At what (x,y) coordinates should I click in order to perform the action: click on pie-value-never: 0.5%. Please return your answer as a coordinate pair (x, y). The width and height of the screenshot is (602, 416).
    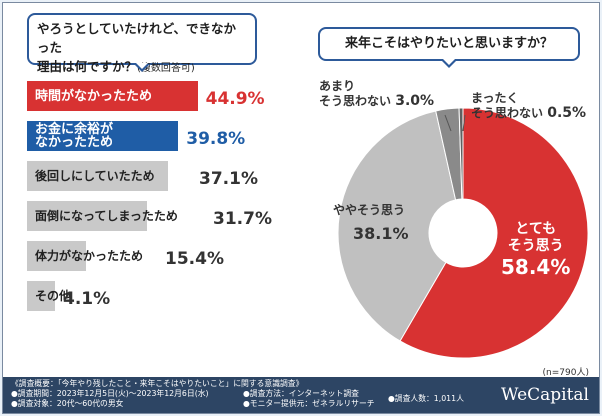
    Looking at the image, I should click on (567, 113).